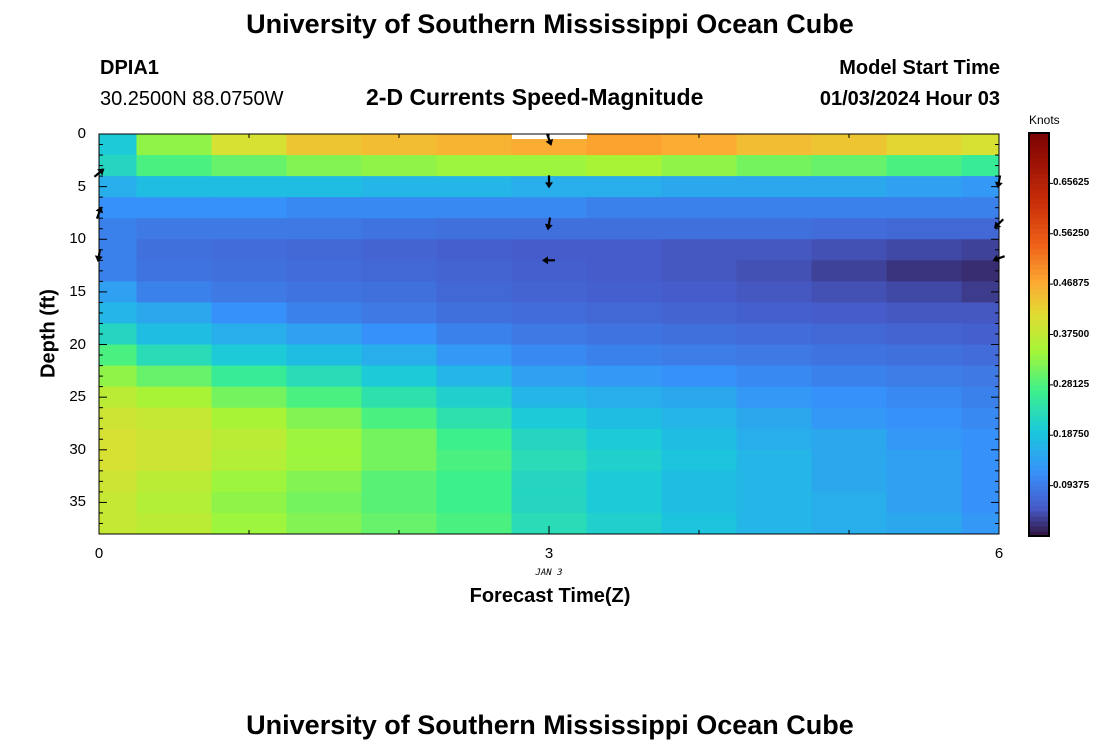  Describe the element at coordinates (99, 553) in the screenshot. I see `x-tick-label: 0` at that location.